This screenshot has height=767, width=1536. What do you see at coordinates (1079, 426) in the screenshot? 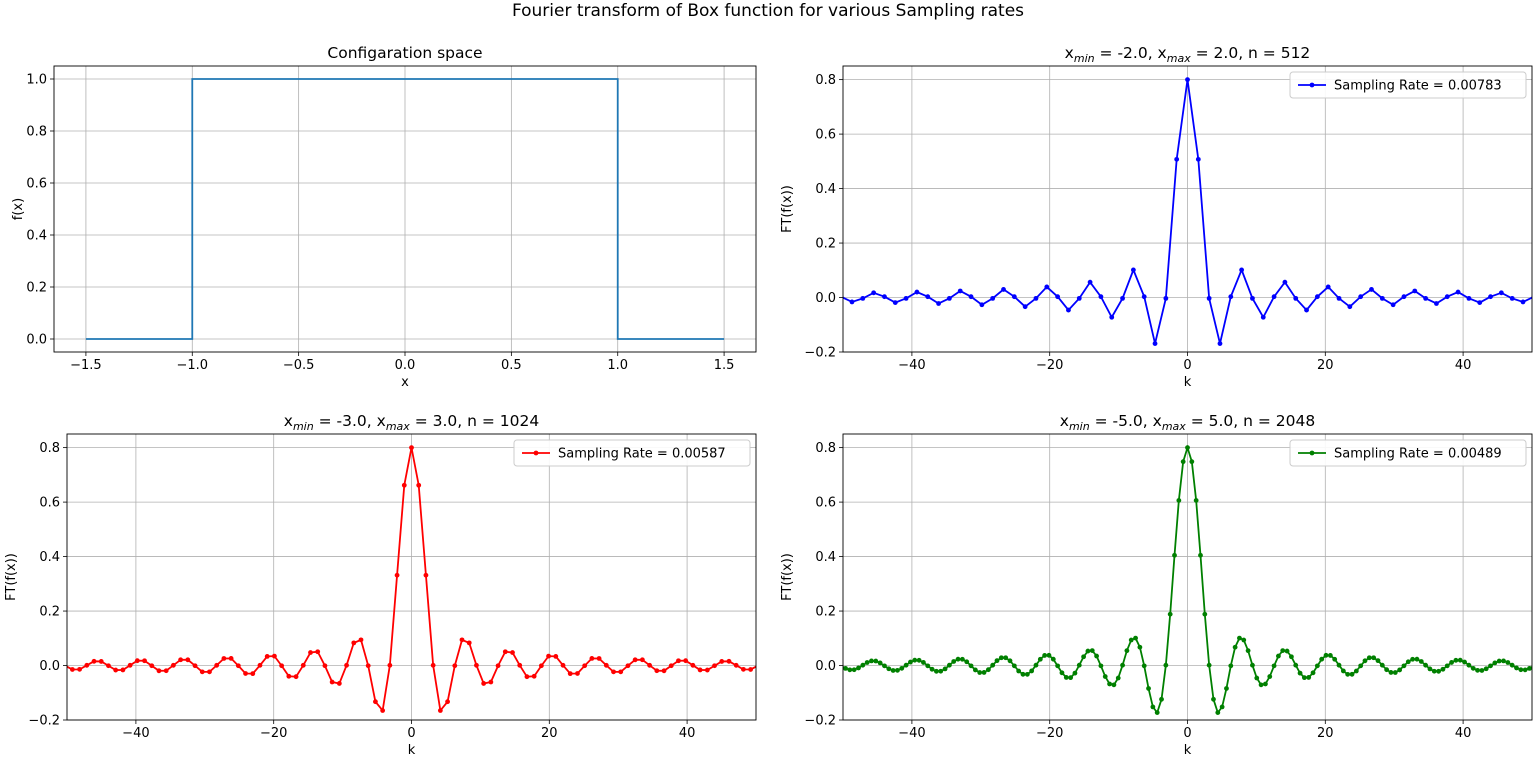
I see `title-subscript: min` at bounding box center [1079, 426].